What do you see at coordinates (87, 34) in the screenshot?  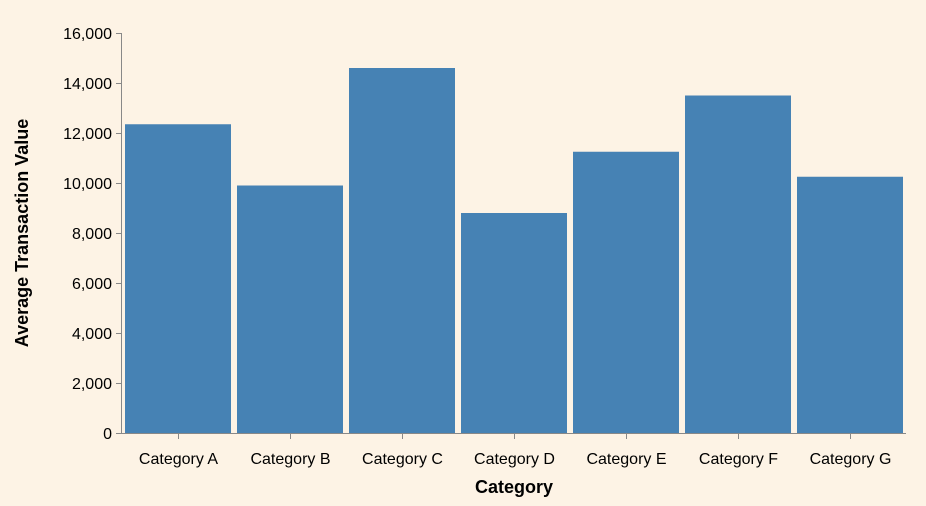 I see `y-tick-label: 16,000` at bounding box center [87, 34].